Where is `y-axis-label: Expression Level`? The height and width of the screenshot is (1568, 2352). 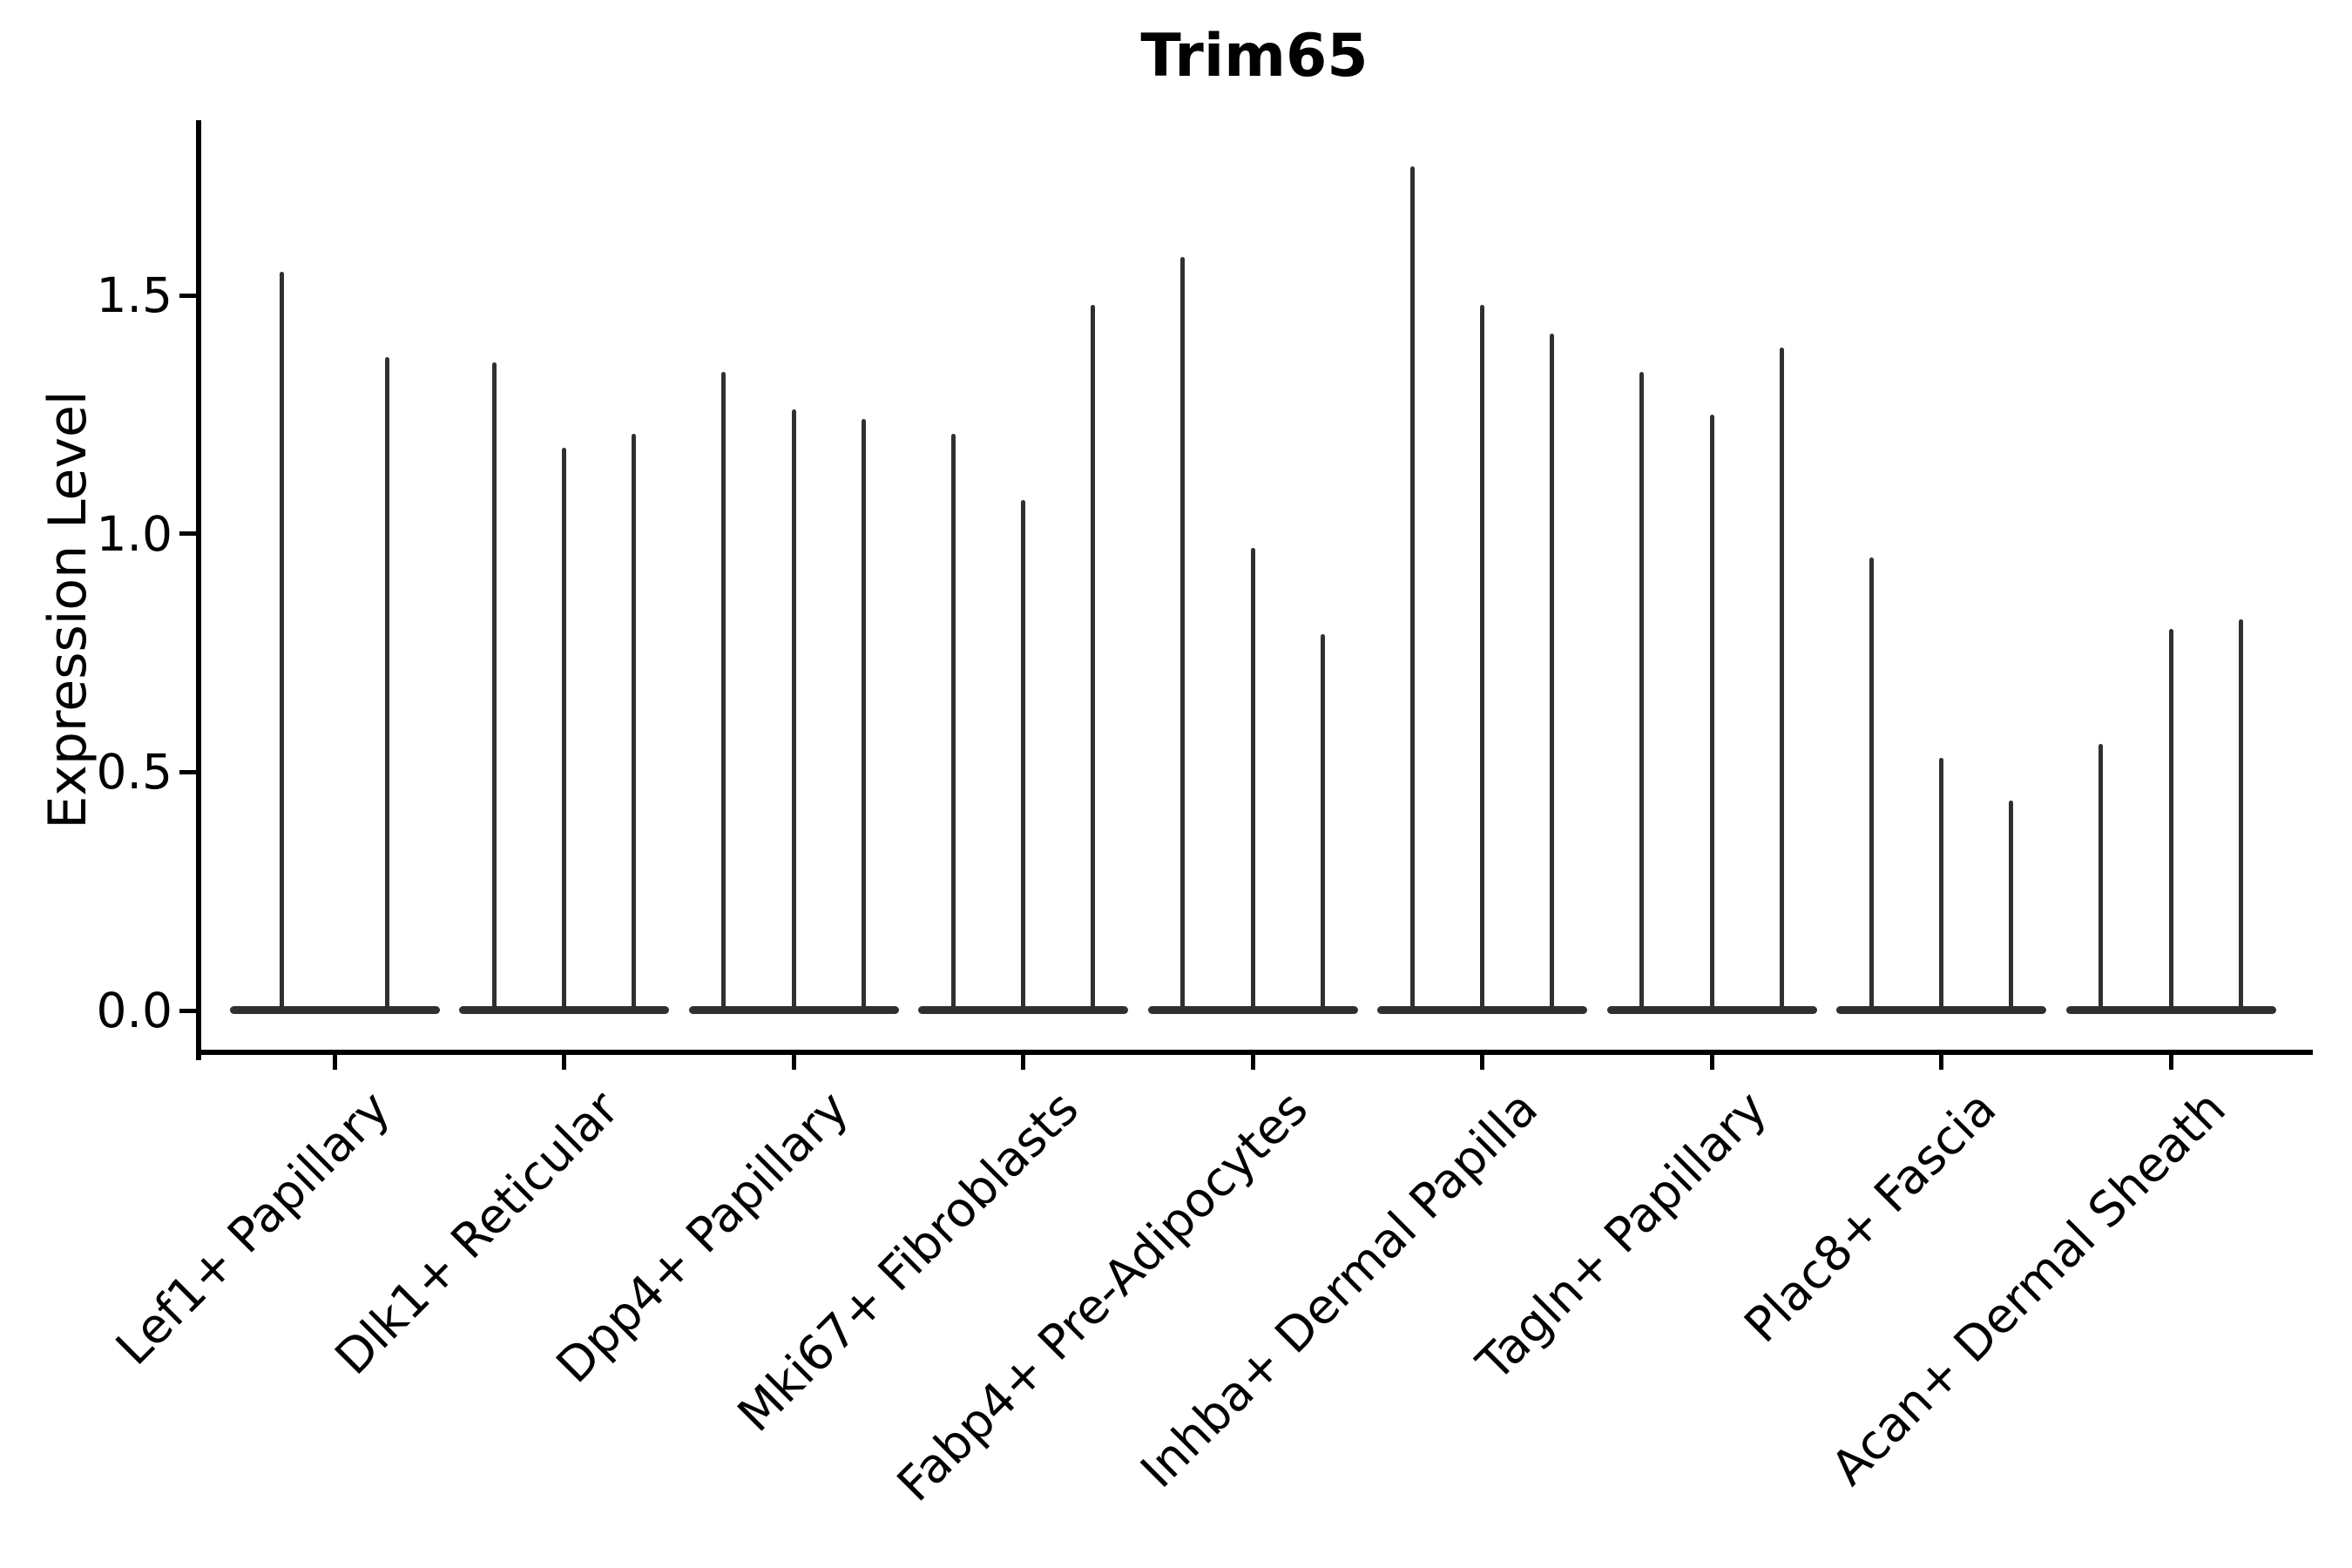
y-axis-label: Expression Level is located at coordinates (67, 609).